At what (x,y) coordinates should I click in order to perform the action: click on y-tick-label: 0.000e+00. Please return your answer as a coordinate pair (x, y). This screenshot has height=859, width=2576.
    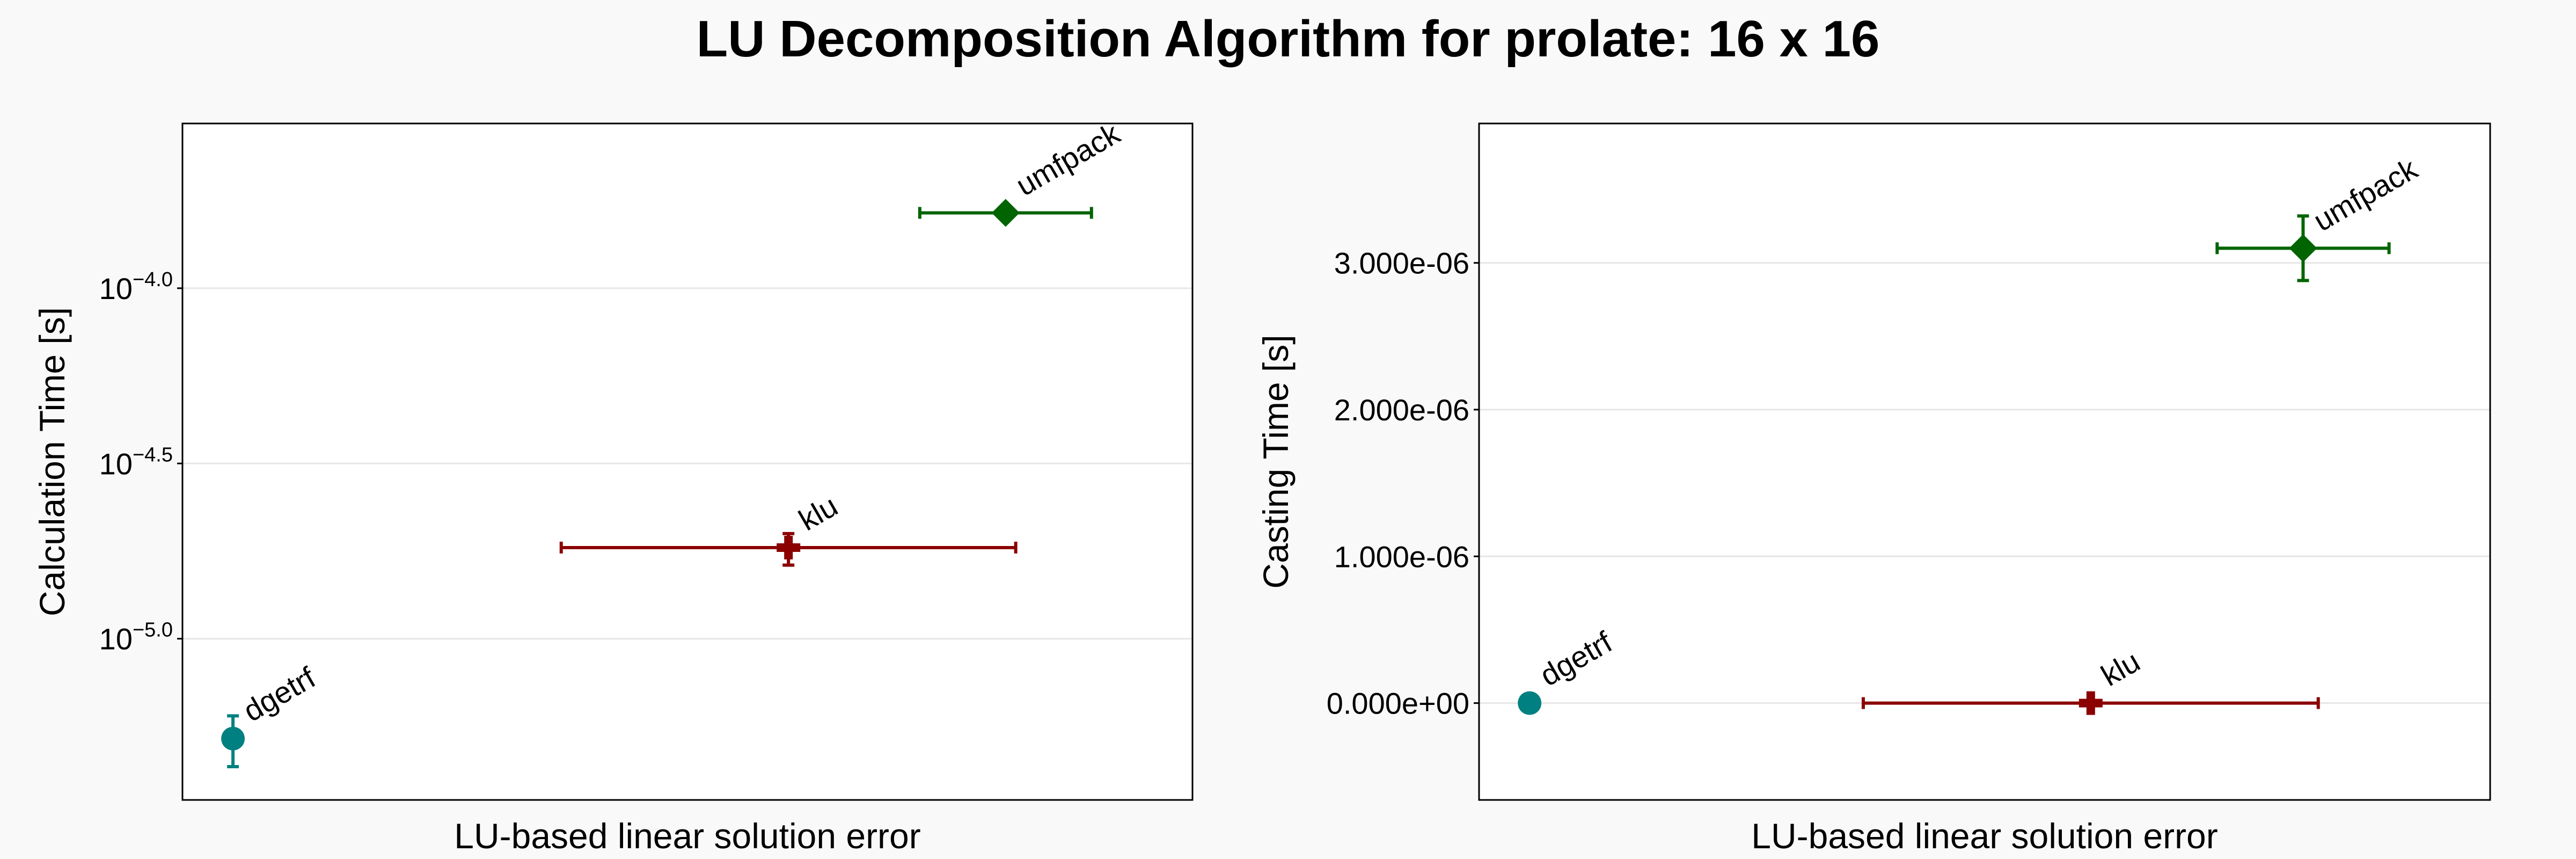
    Looking at the image, I should click on (1398, 703).